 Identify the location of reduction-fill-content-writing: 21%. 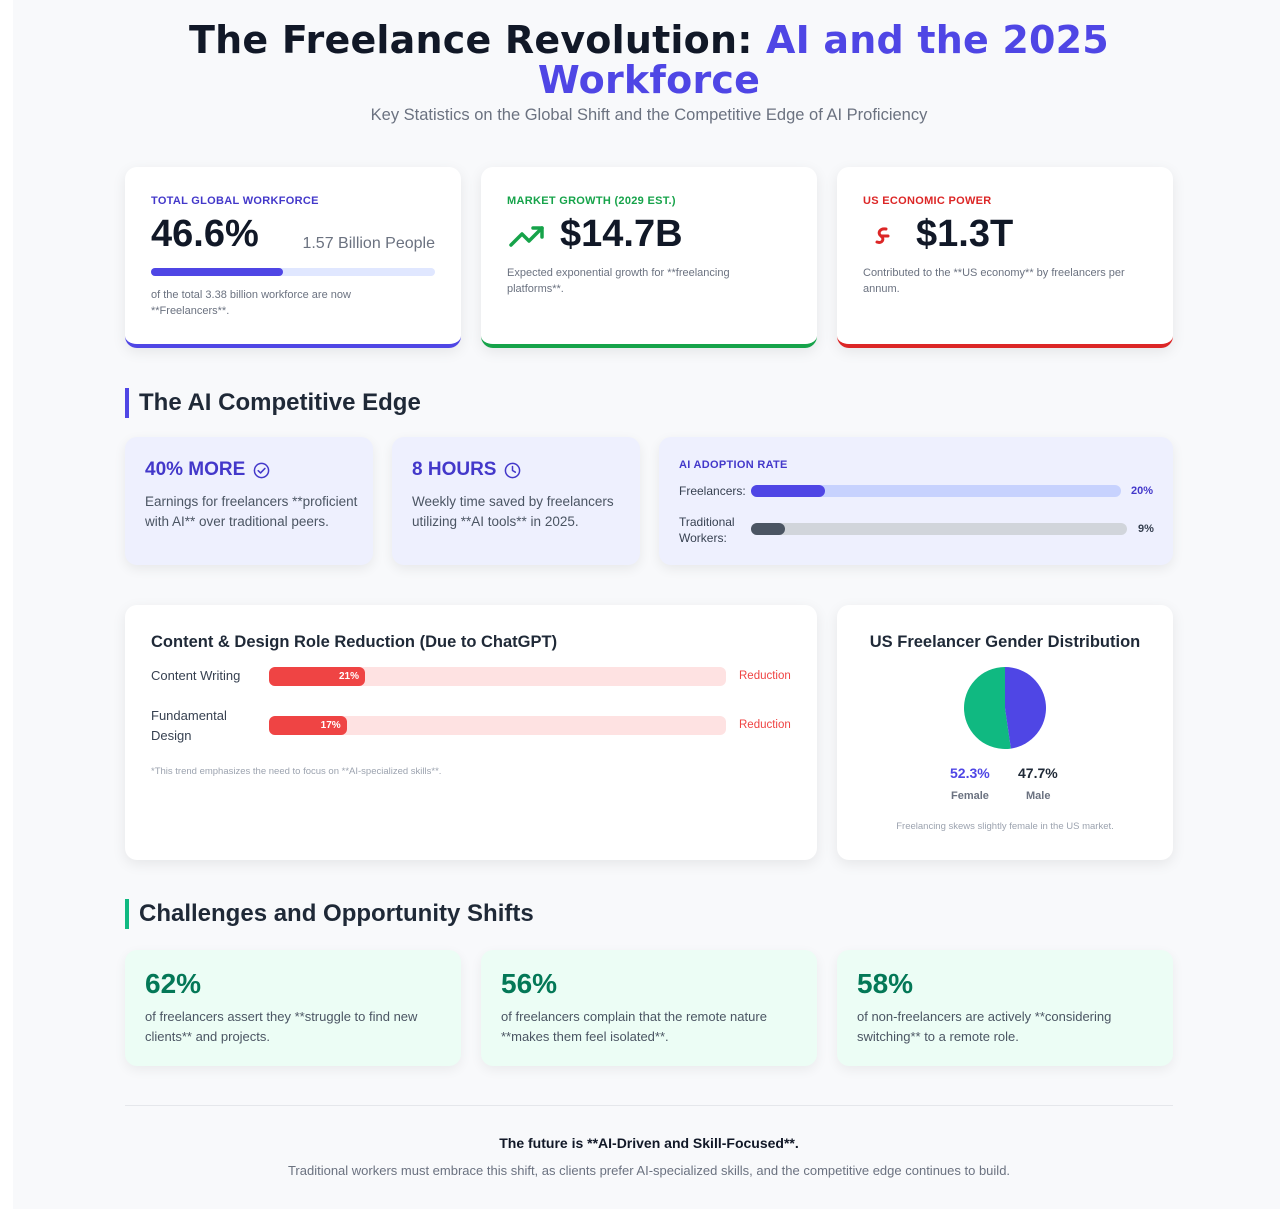
(317, 676).